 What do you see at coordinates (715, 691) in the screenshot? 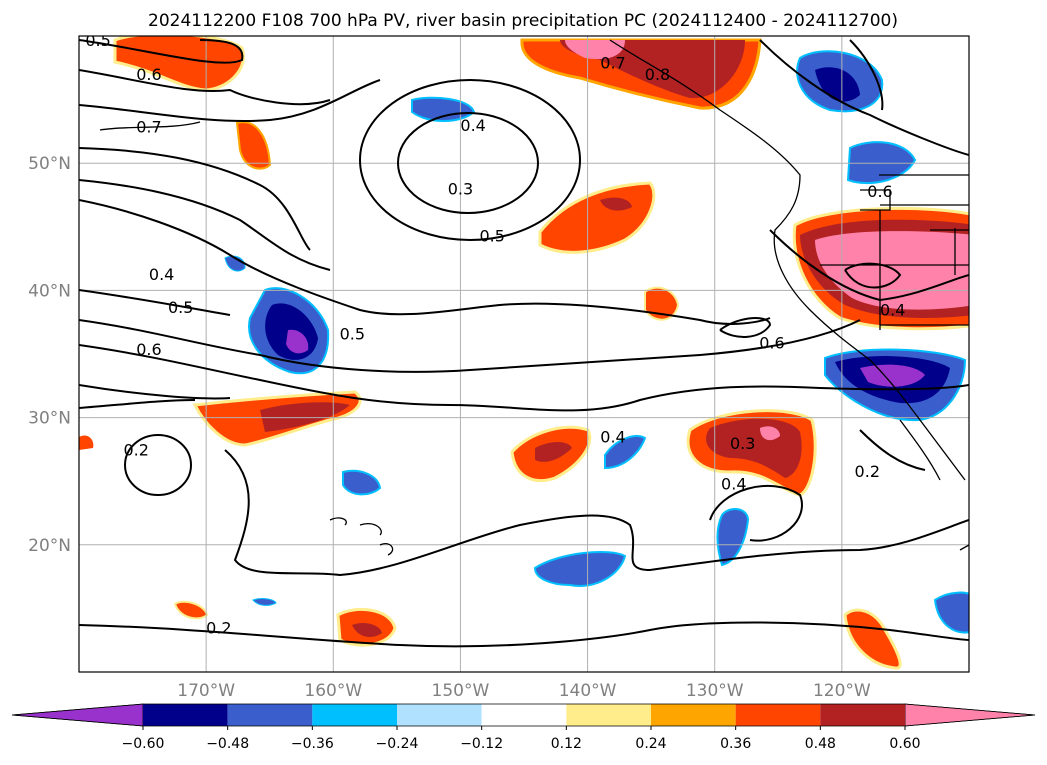
I see `lon-tick-label: 130°W` at bounding box center [715, 691].